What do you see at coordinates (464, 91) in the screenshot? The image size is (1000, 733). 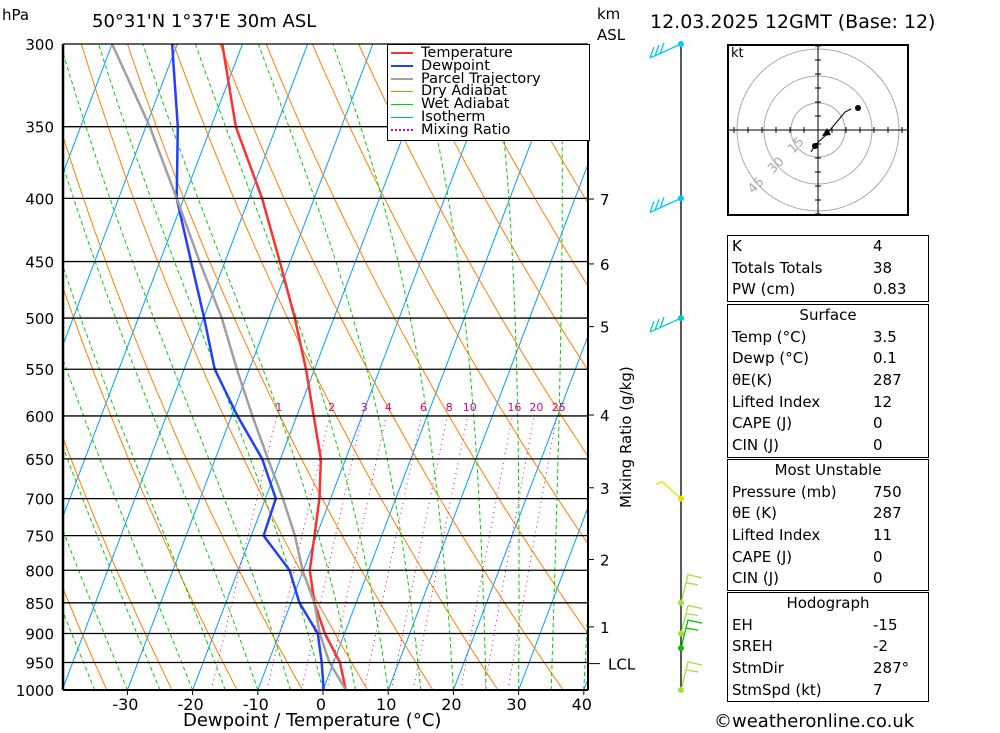 I see `legend-label: Dry Adiabat` at bounding box center [464, 91].